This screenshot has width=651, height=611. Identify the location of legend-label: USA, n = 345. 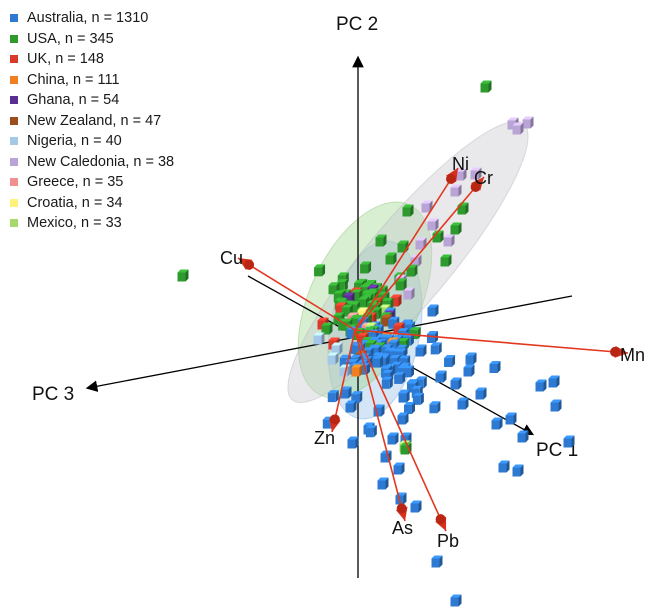
(70, 38).